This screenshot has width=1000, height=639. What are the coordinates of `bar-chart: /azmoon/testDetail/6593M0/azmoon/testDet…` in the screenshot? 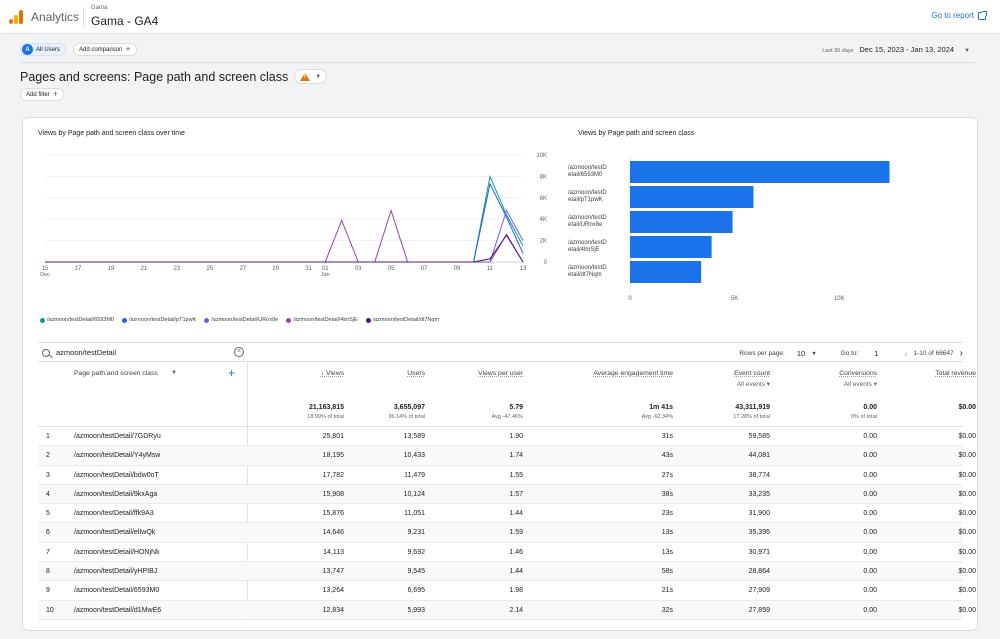 It's located at (758, 234).